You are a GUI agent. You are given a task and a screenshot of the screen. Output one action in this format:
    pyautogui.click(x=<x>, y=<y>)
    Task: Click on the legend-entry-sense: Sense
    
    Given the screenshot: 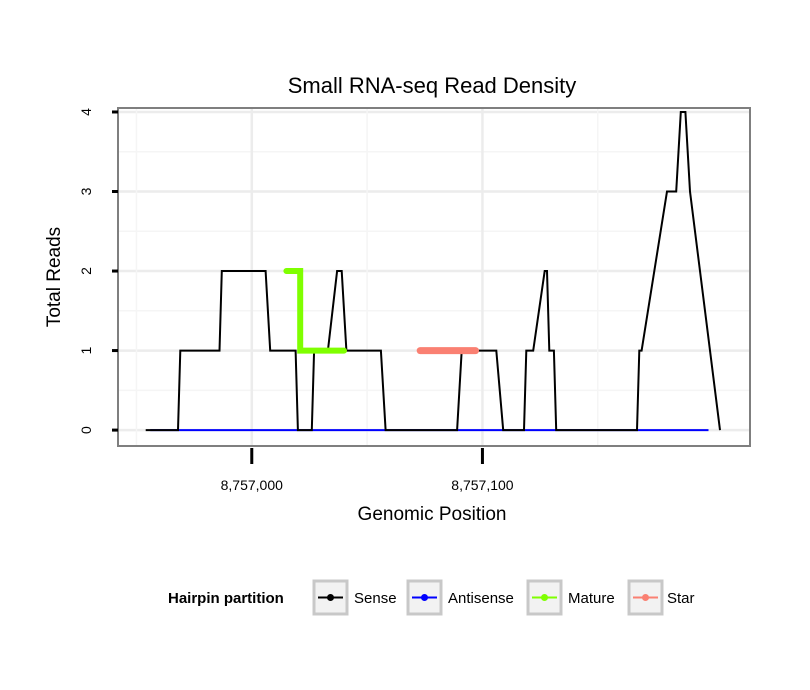 What is the action you would take?
    pyautogui.click(x=354, y=597)
    